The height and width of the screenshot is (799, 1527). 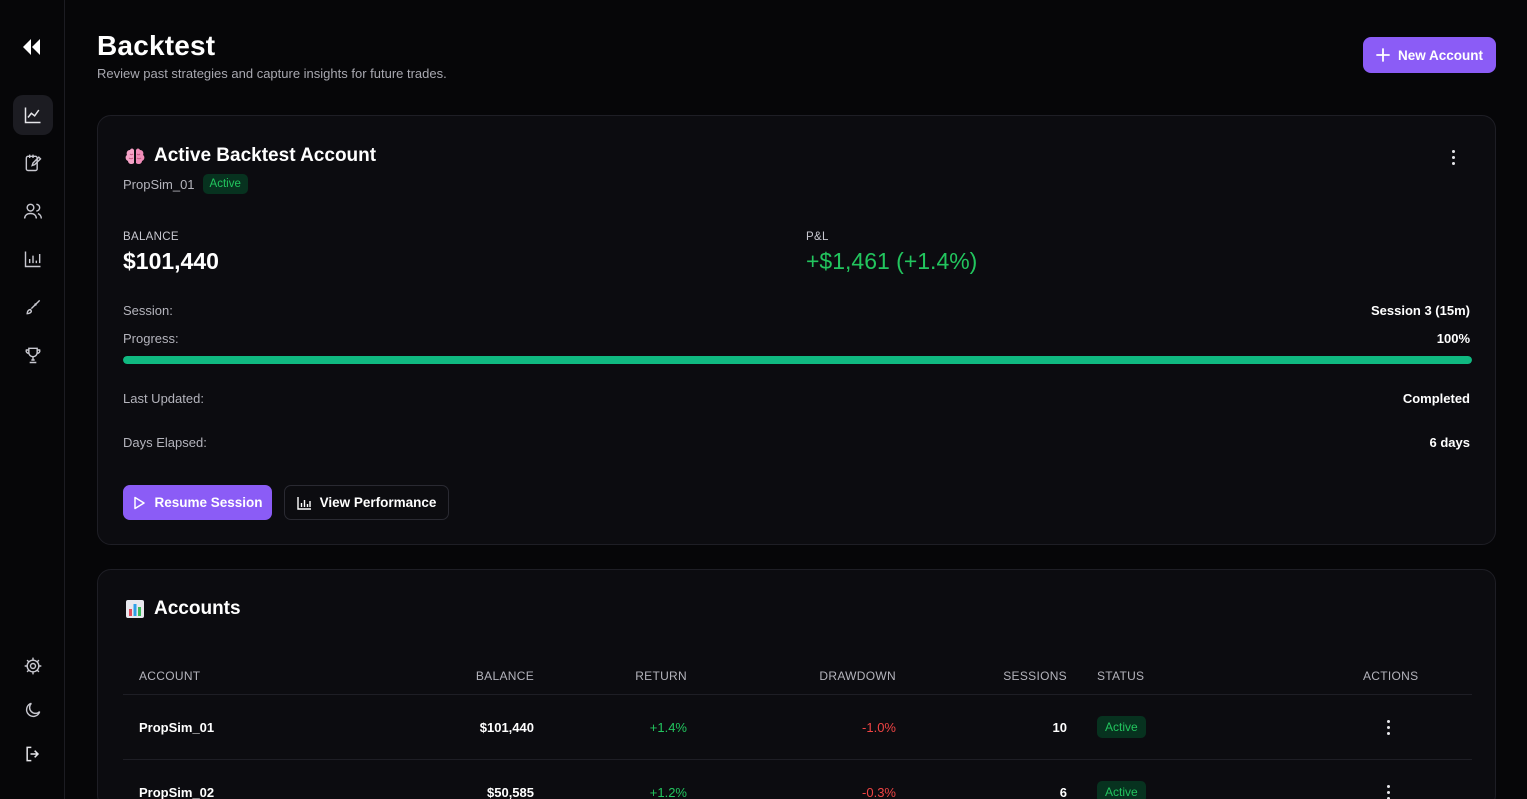 I want to click on progress-value: 100%, so click(x=1453, y=338).